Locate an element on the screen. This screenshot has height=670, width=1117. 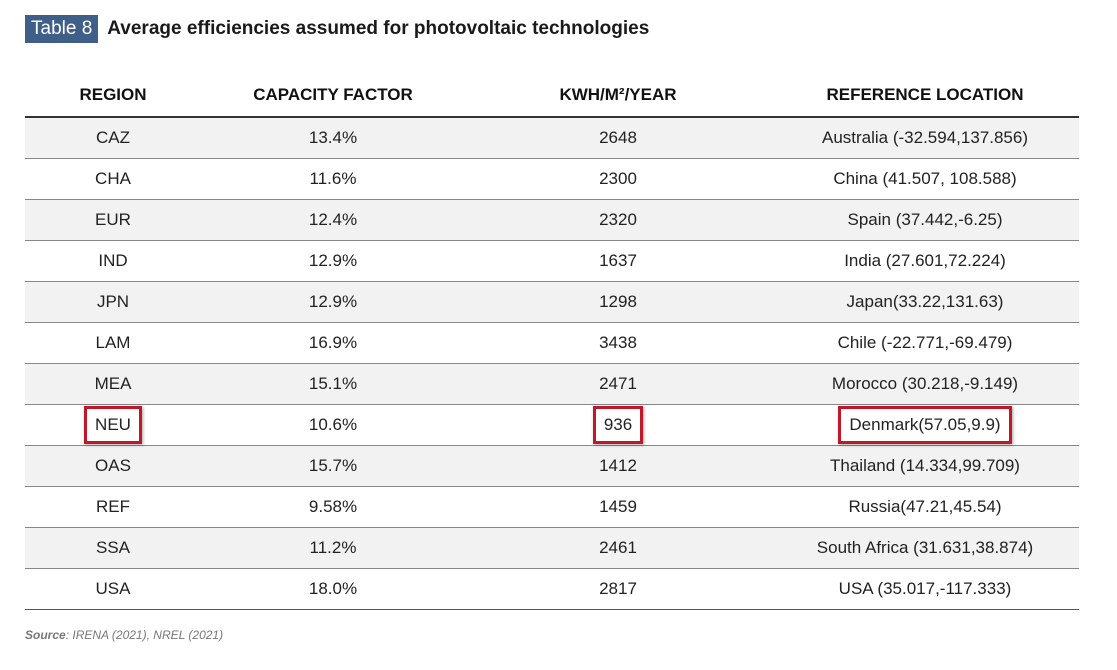
reference-location-cell: Thailand (14.334,99.709) is located at coordinates (925, 466).